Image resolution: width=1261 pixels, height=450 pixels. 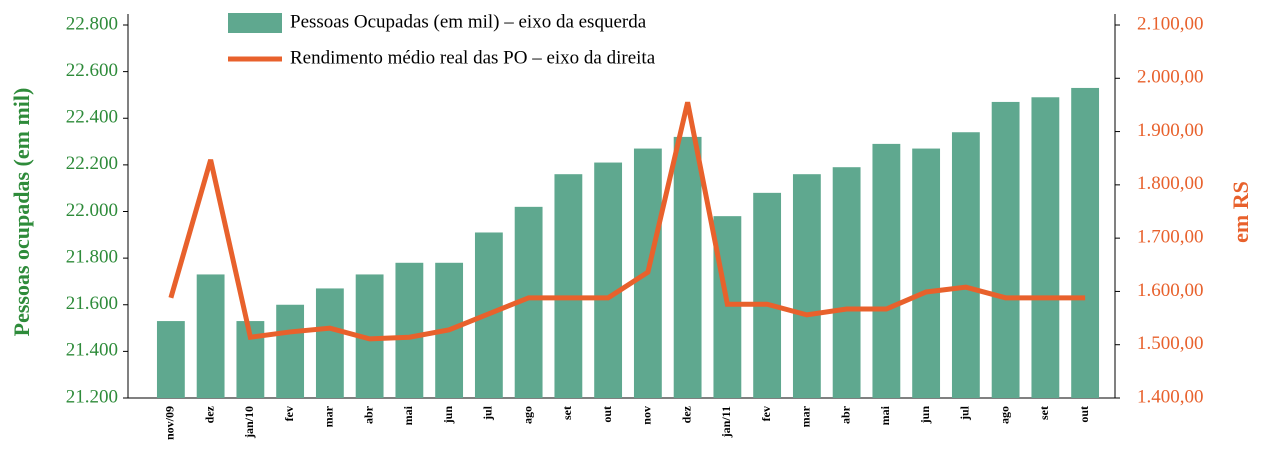 I want to click on y2-tick-label: 1.400,00, so click(x=1170, y=396).